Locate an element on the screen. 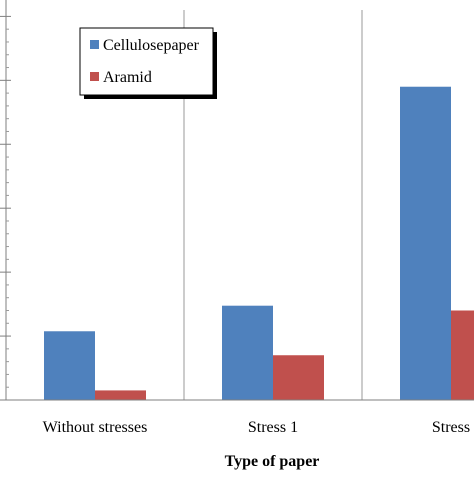  legend-box is located at coordinates (146, 61).